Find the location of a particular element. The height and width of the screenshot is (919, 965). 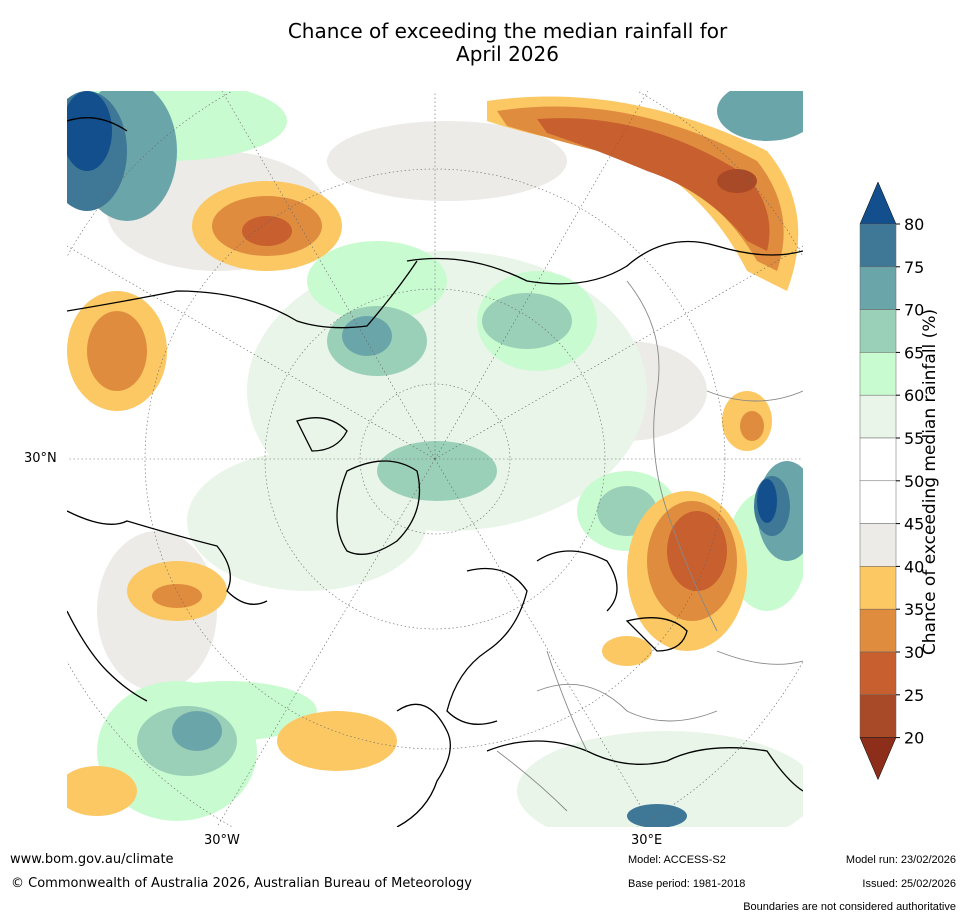

model-run-text: Model run: 23/02/2026 is located at coordinates (900, 860).